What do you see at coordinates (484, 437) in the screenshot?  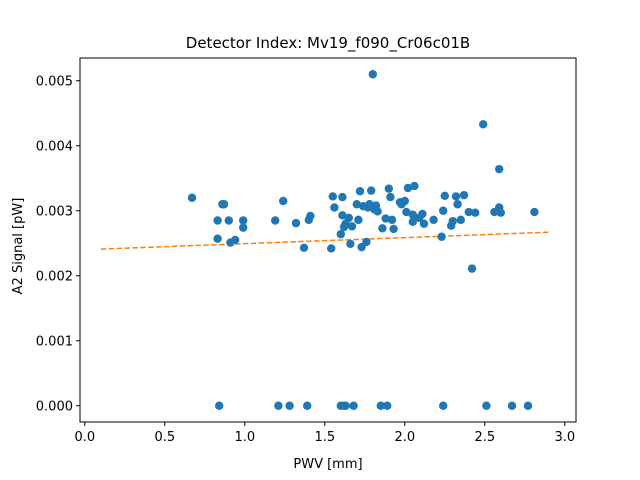 I see `x-tick-label: 2.5` at bounding box center [484, 437].